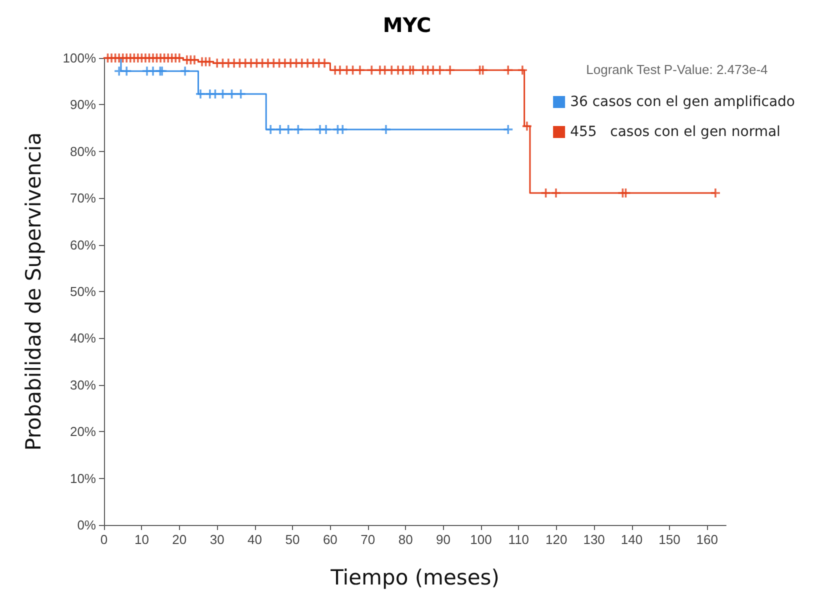 The image size is (814, 598). Describe the element at coordinates (407, 25) in the screenshot. I see `chart-title: MYC` at that location.